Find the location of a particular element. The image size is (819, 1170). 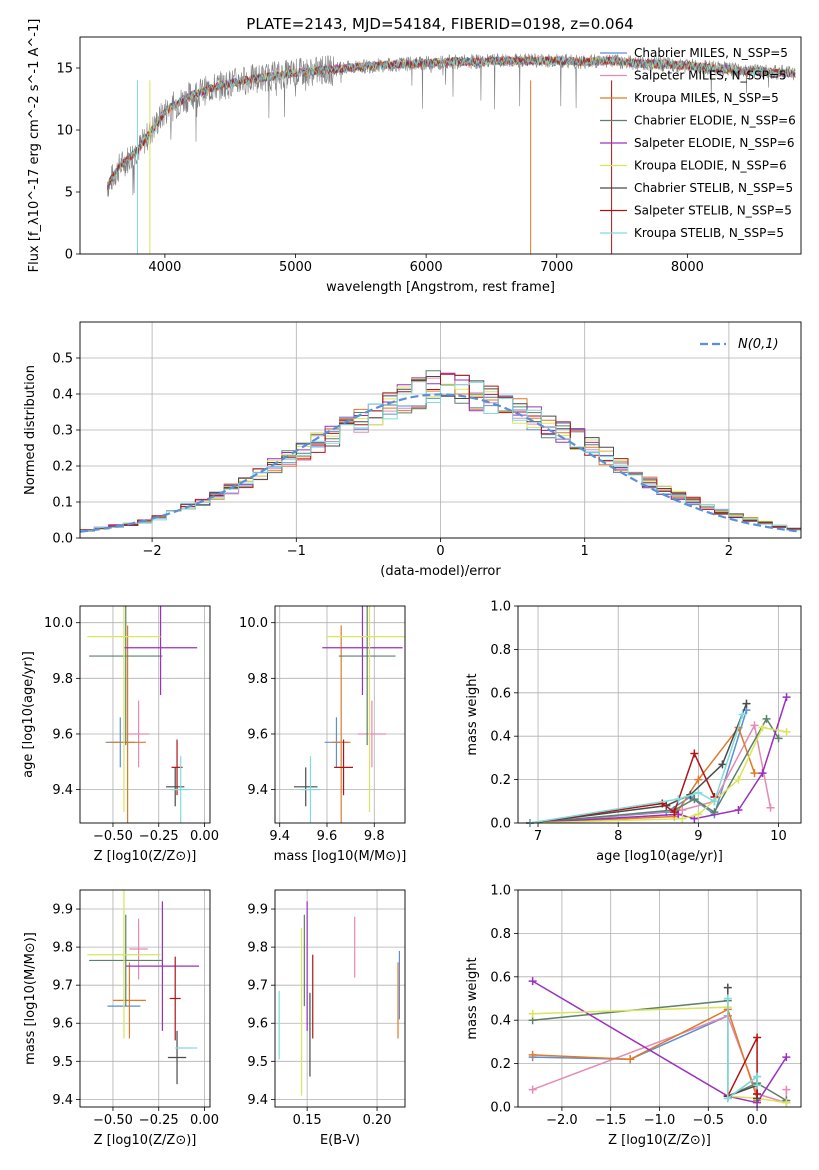

x-tick-label: 9.4 is located at coordinates (279, 836).